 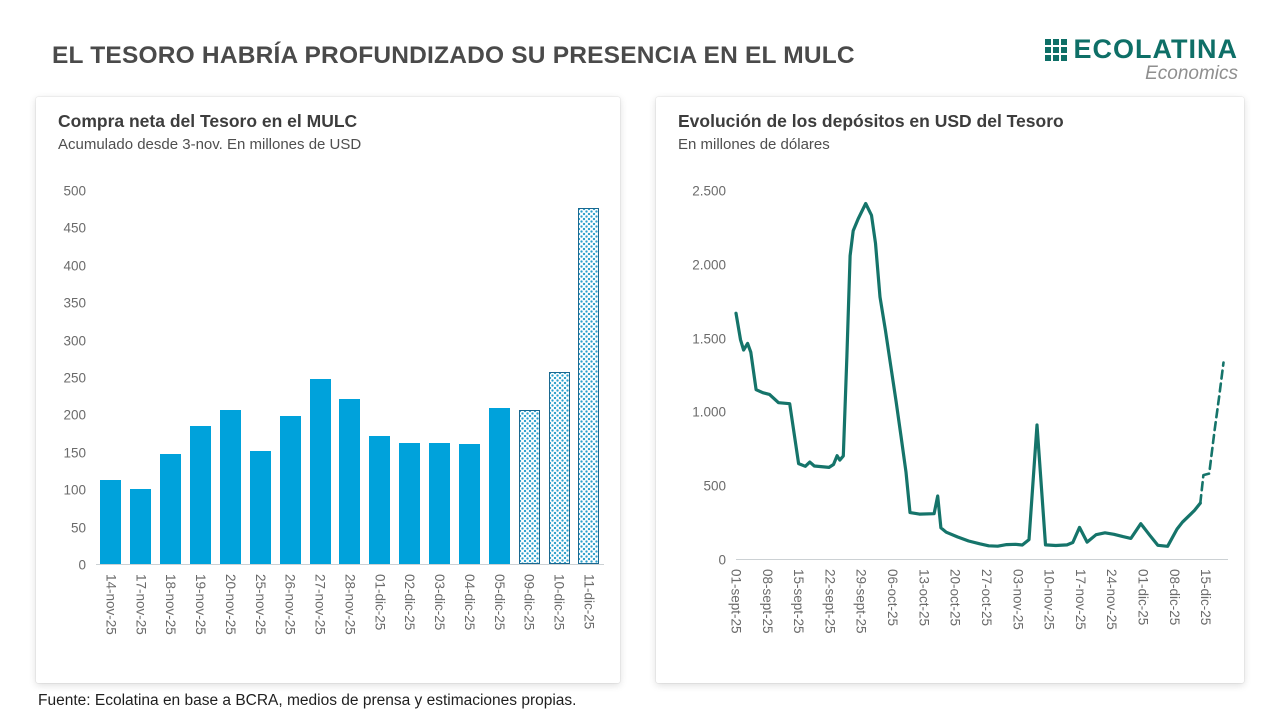 I want to click on y-axis-tick-label: 300, so click(x=74, y=341).